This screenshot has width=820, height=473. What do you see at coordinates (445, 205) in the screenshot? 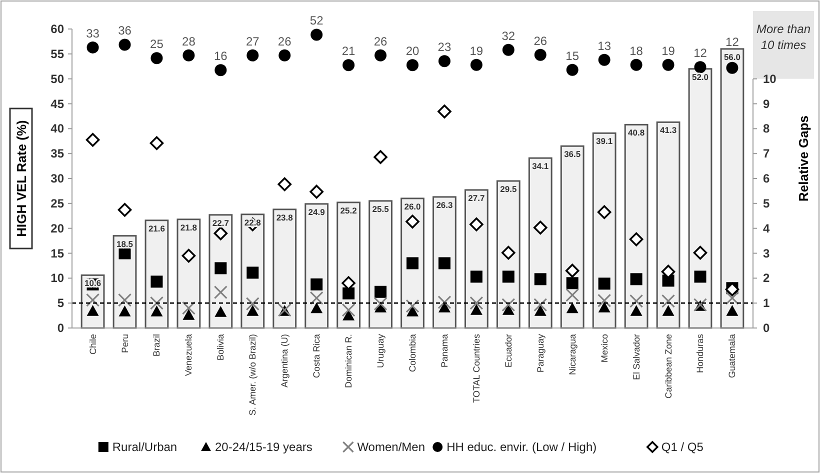
I see `data-label: 26.3` at bounding box center [445, 205].